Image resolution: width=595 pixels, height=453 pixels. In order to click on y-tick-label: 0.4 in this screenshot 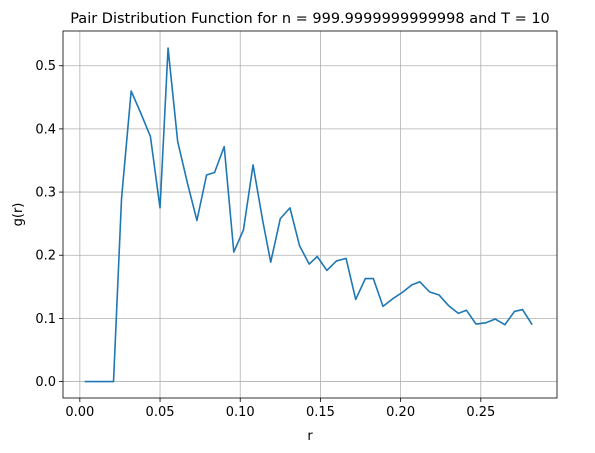, I will do `click(45, 129)`.